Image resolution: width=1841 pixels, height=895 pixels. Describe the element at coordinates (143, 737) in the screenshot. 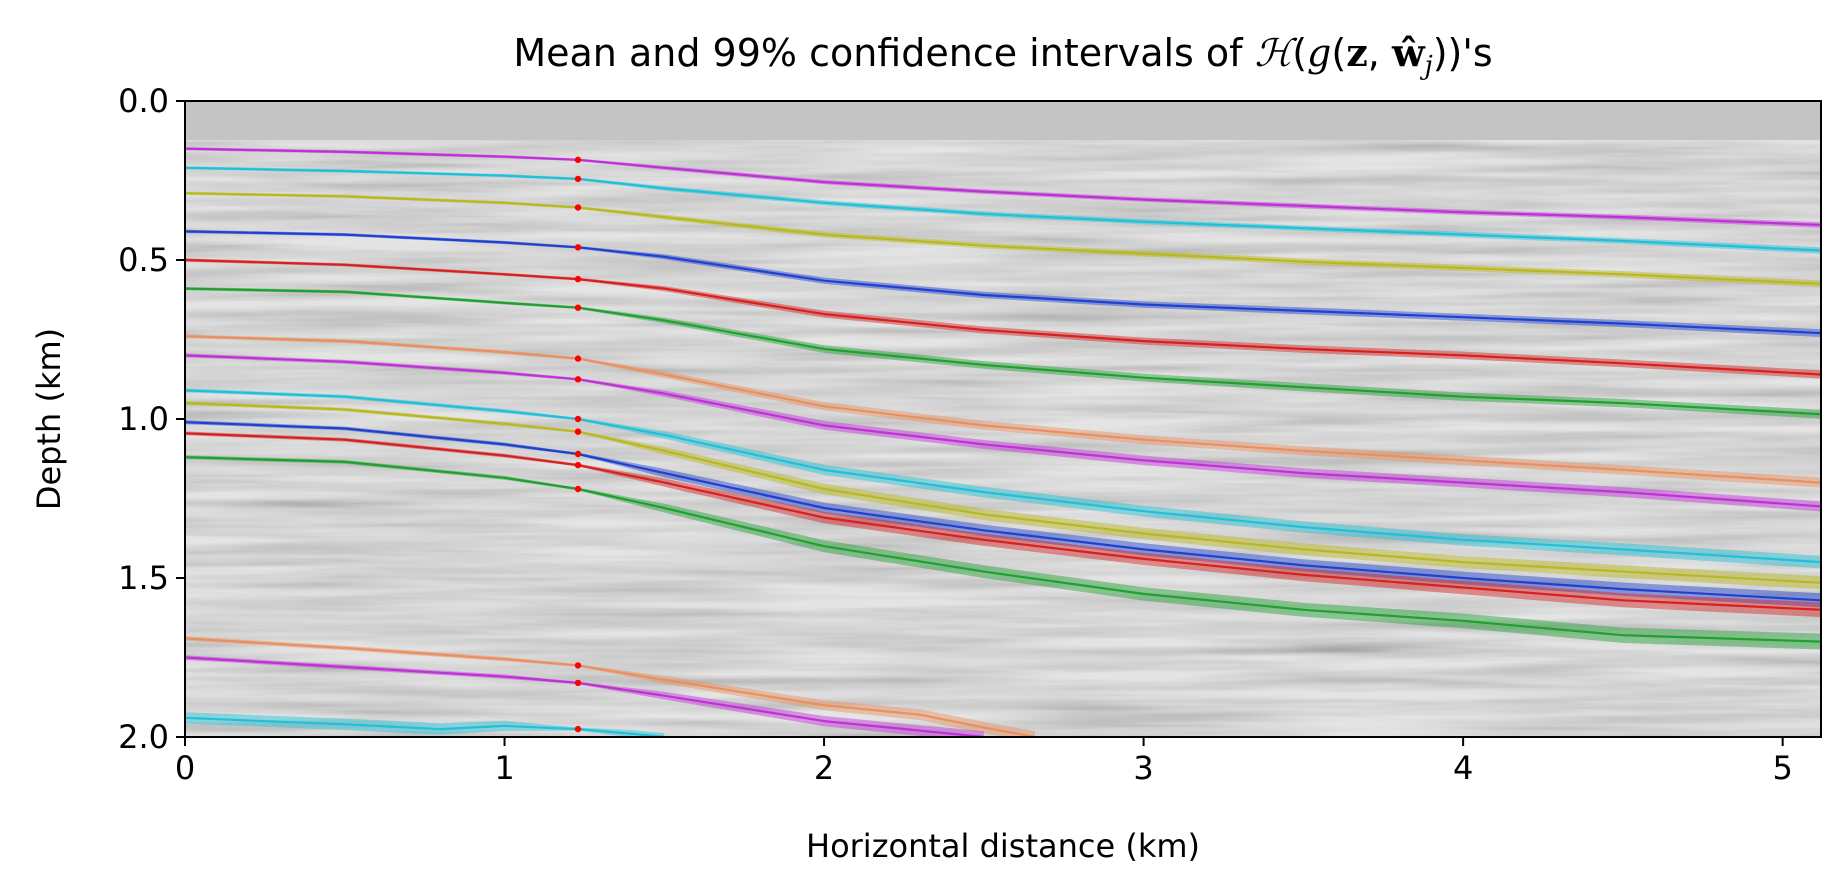

I see `y-tick-label-4: 2.0` at that location.